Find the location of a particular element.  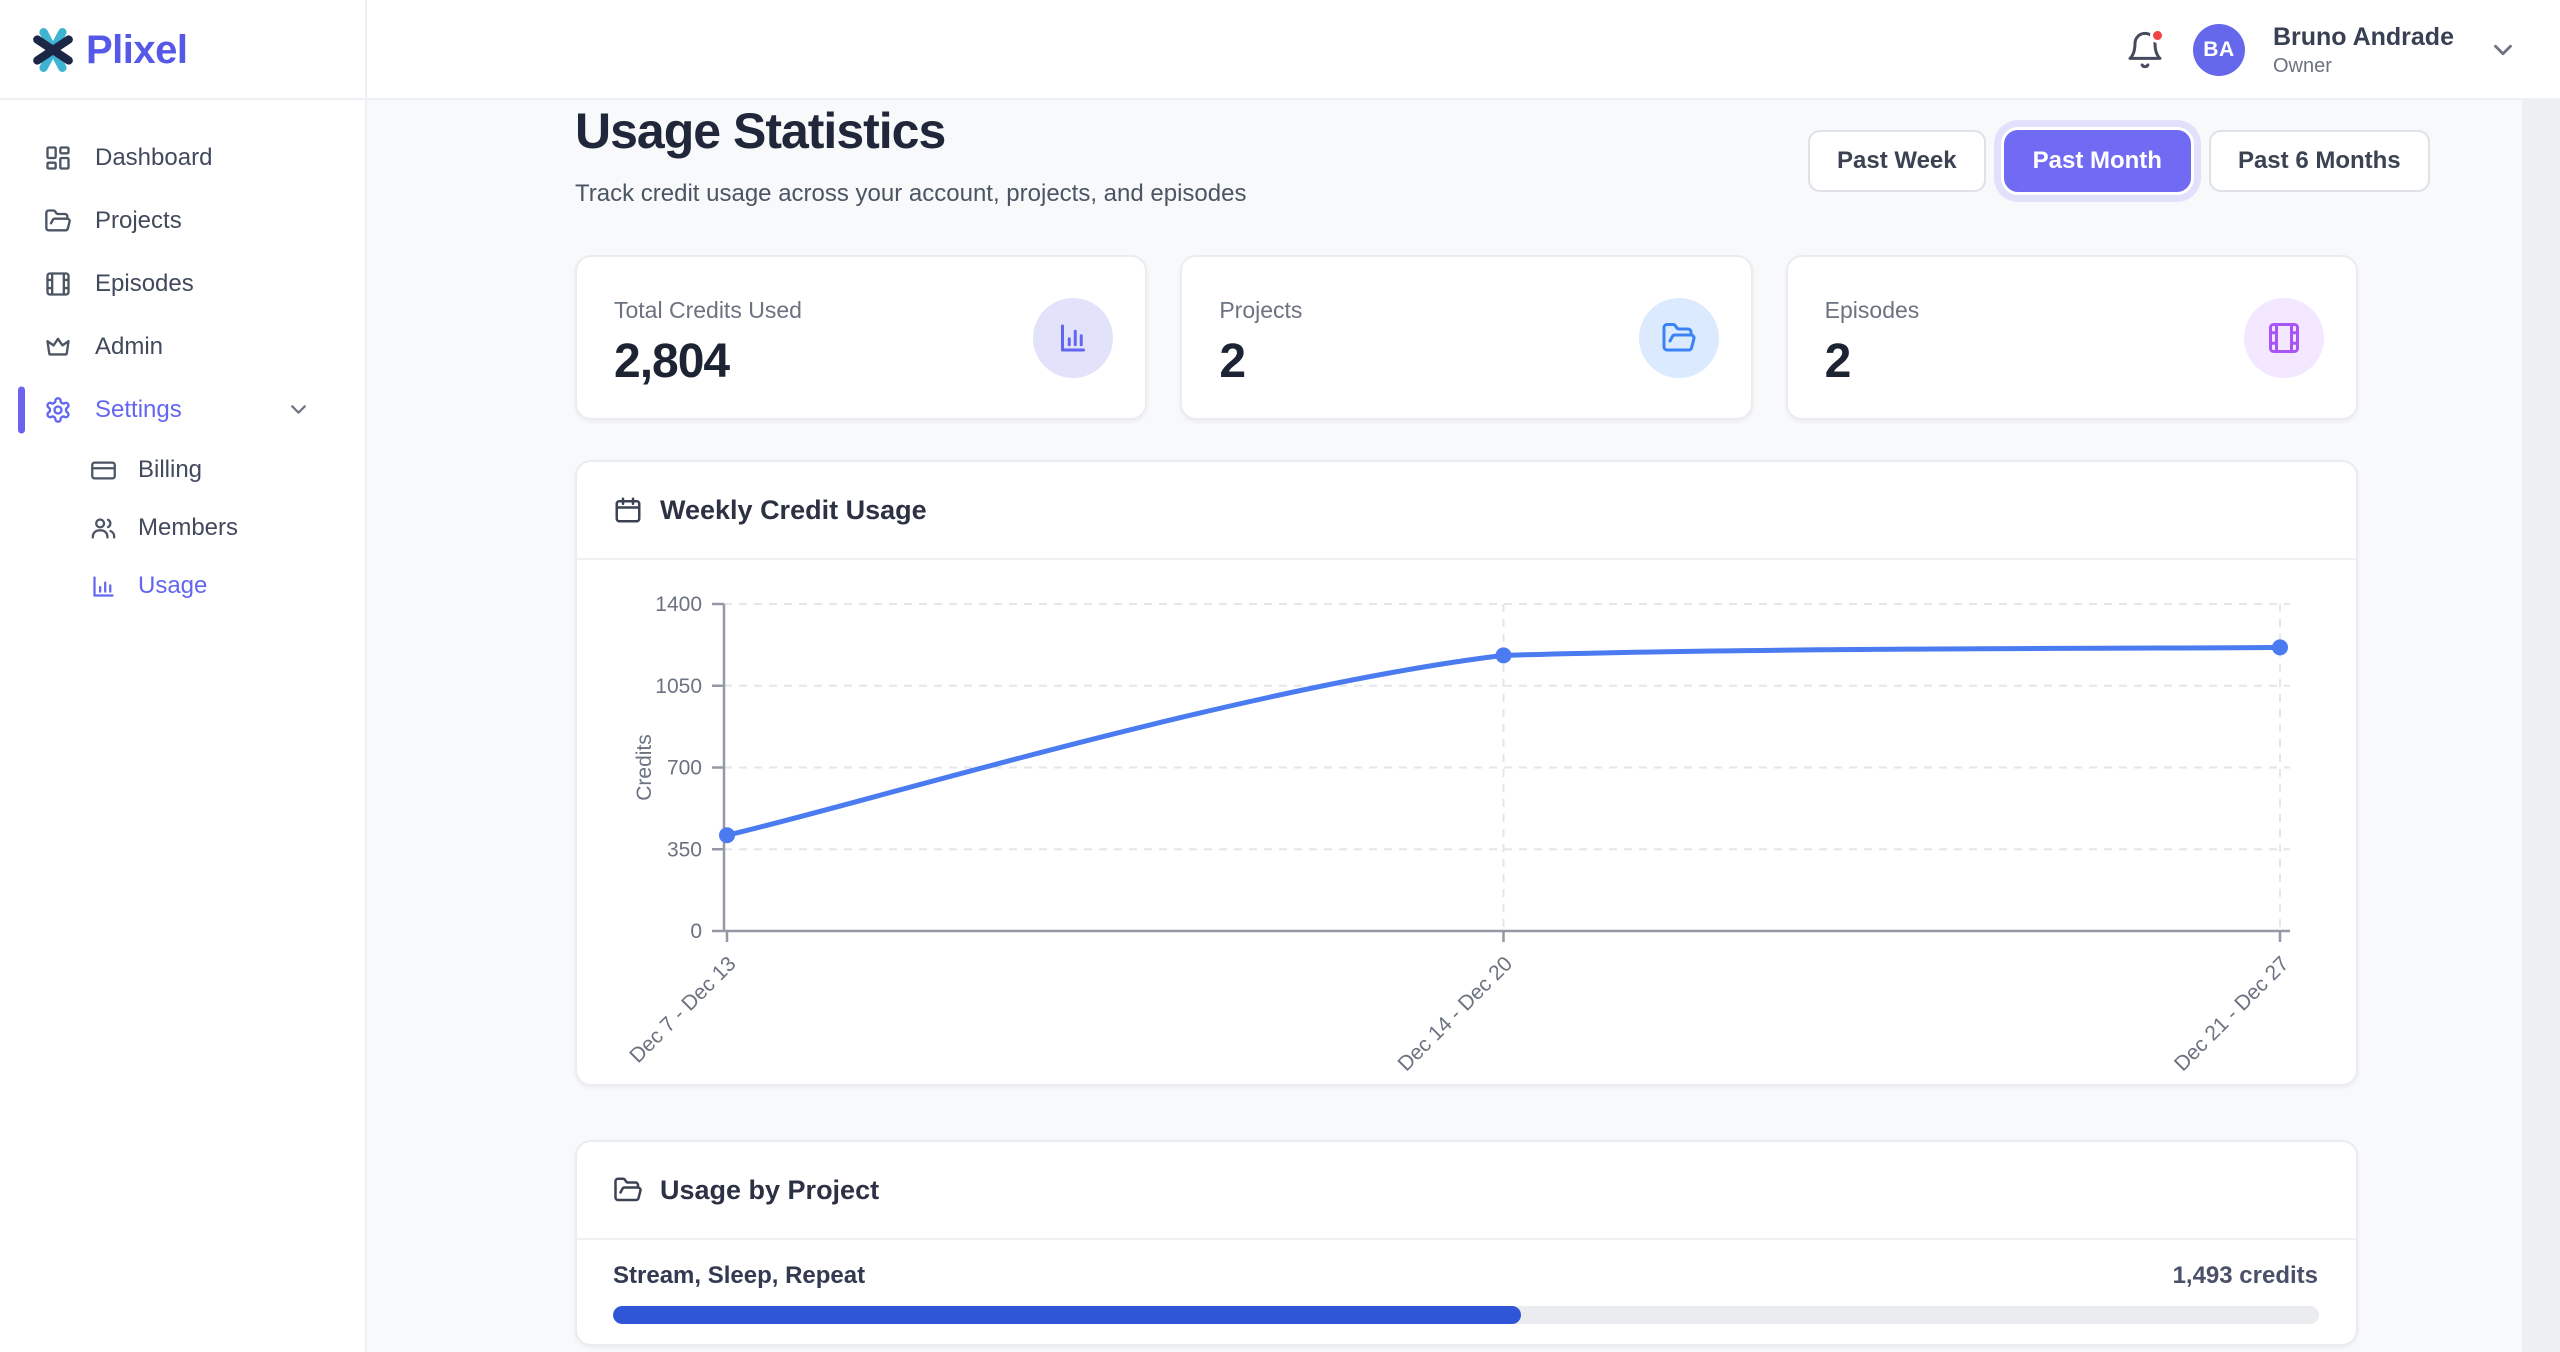

stat-label: Episodes is located at coordinates (1872, 310).